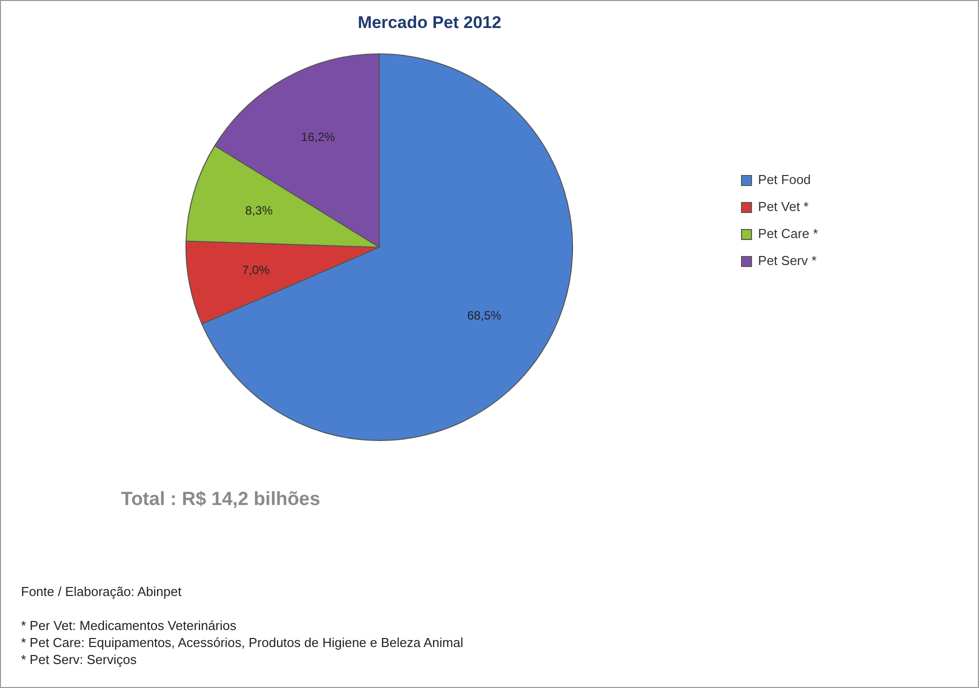  What do you see at coordinates (318, 137) in the screenshot?
I see `data-label: 16,2%` at bounding box center [318, 137].